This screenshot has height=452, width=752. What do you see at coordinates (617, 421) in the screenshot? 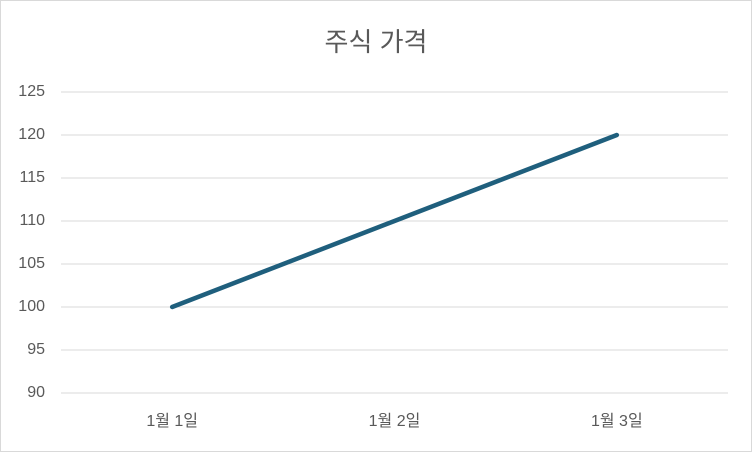
I see `x-tick-label: 1월 3일` at bounding box center [617, 421].